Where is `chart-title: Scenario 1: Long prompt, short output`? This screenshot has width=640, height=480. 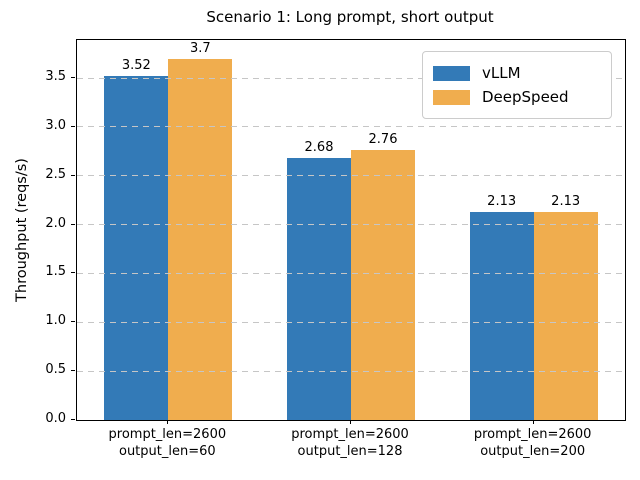
chart-title: Scenario 1: Long prompt, short output is located at coordinates (350, 17).